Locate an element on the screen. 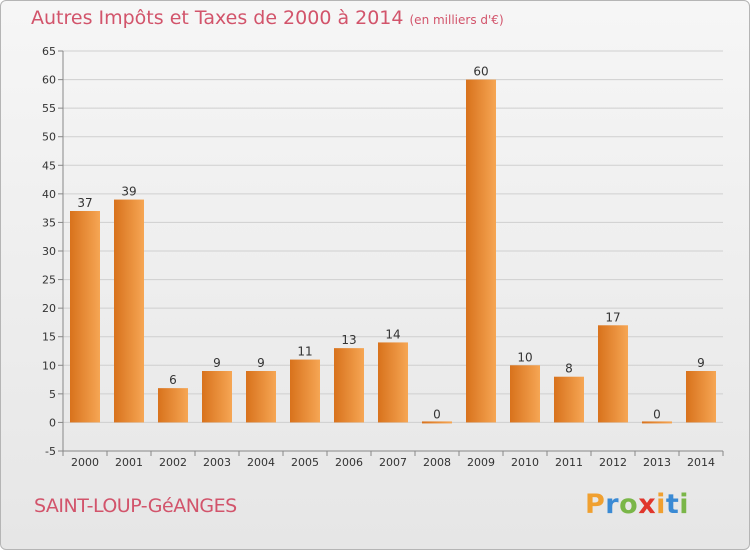  data-label: 6 is located at coordinates (173, 380).